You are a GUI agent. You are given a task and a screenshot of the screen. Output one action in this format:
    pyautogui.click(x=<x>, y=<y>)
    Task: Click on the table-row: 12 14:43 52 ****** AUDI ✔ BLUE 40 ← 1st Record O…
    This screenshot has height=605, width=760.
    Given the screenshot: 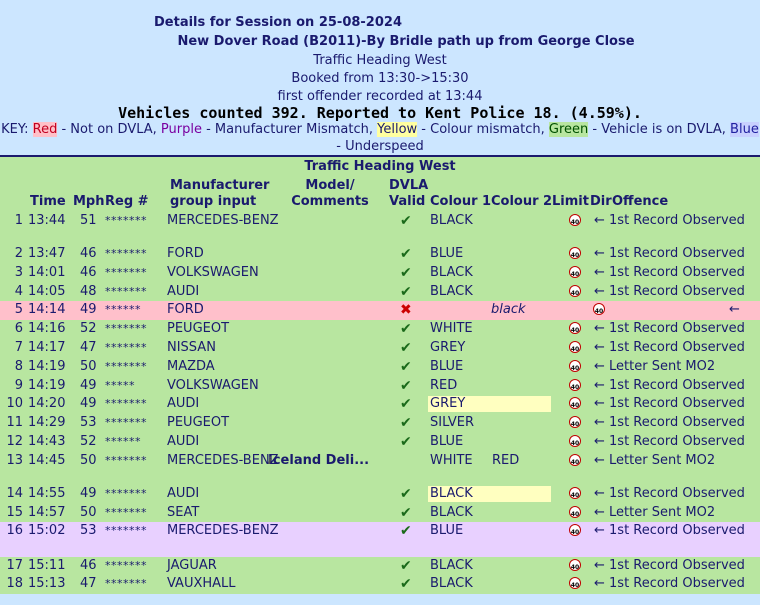 What is the action you would take?
    pyautogui.click(x=380, y=442)
    